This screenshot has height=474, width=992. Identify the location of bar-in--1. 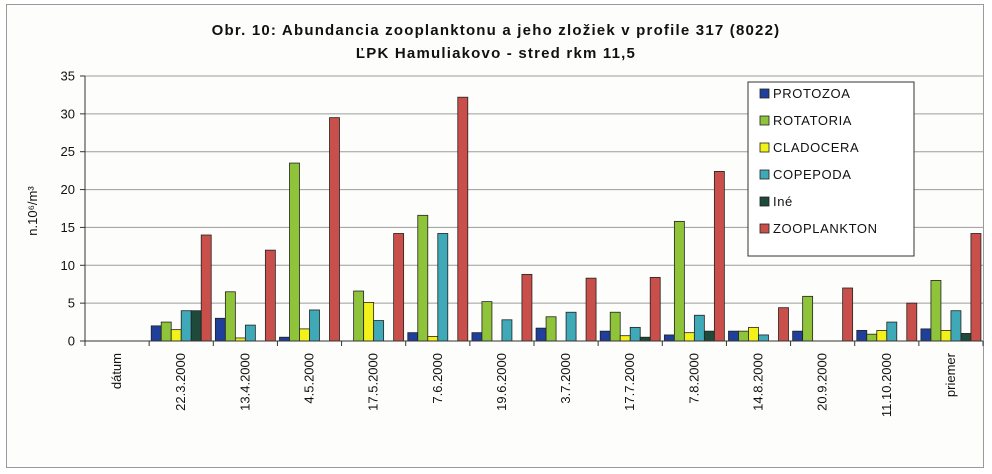
(196, 326).